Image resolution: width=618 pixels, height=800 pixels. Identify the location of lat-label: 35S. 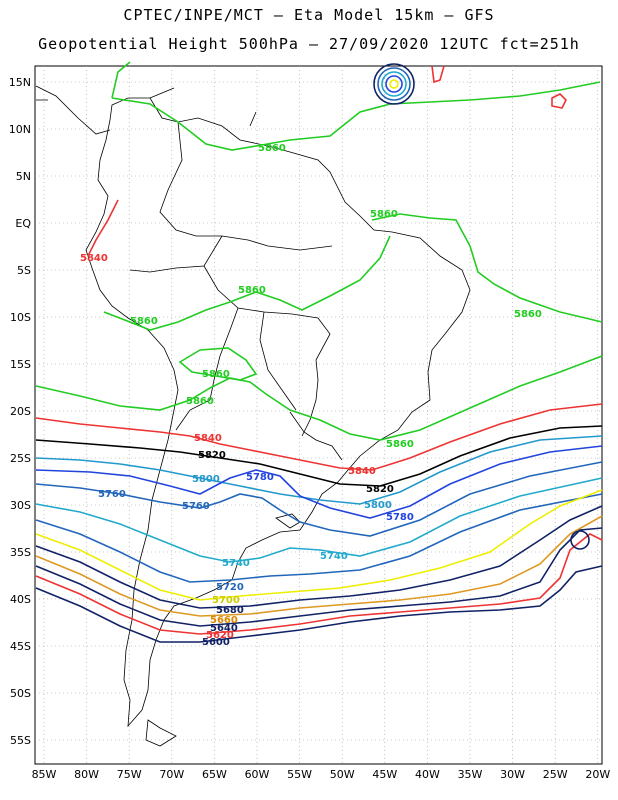
(20, 552).